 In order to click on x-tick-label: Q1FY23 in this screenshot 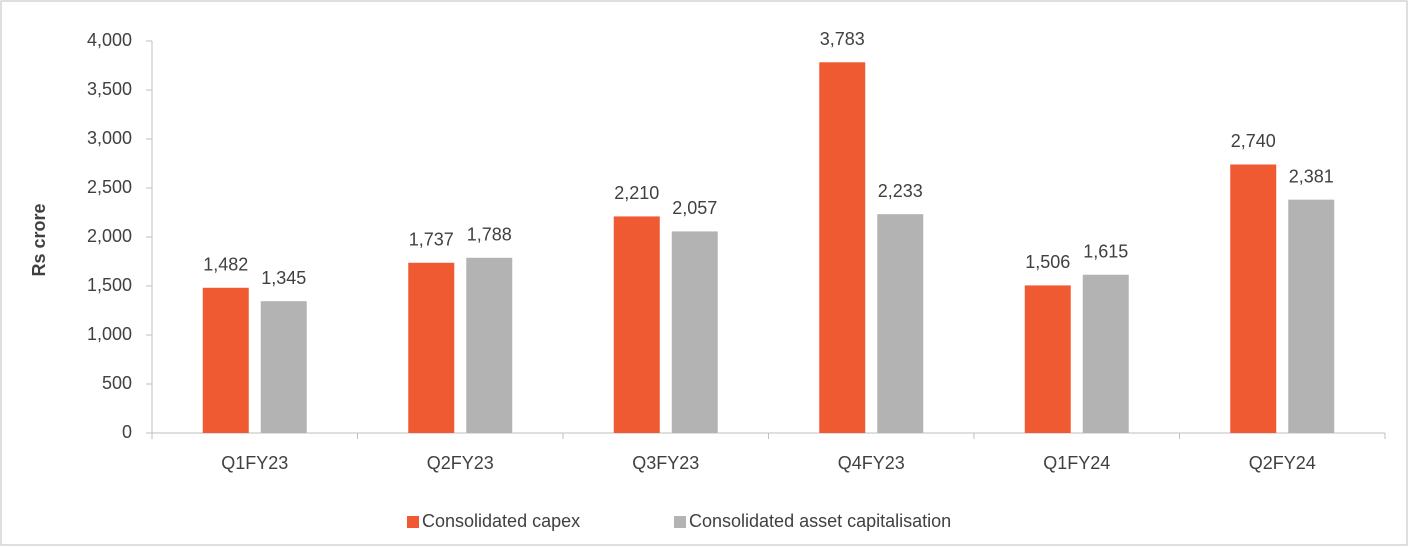, I will do `click(254, 463)`.